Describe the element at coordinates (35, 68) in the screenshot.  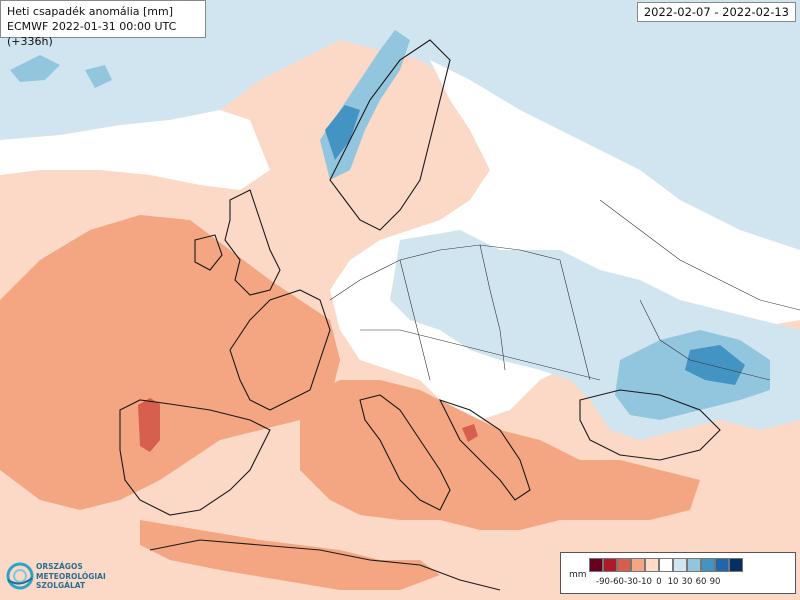
I see `wet-region-atlantic-patch` at that location.